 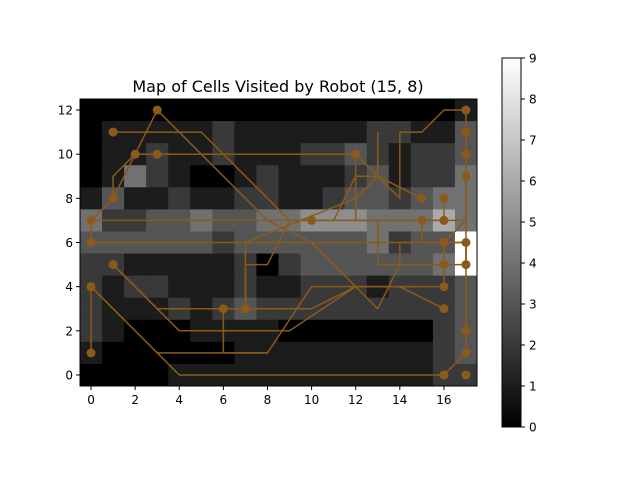 I want to click on x-axis: 0 2 4 6 8 10 12 14 16, so click(x=269, y=396).